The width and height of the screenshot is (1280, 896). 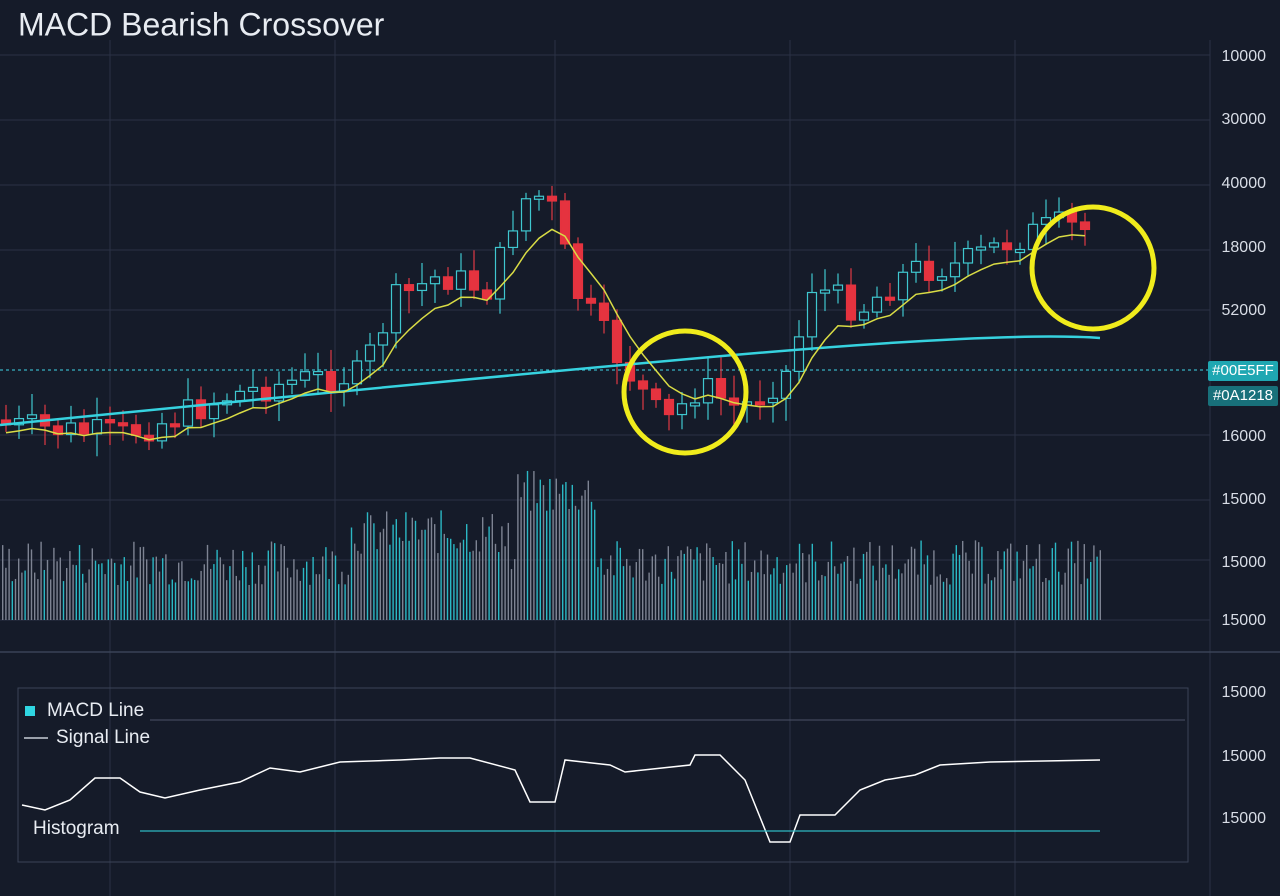 What do you see at coordinates (1244, 183) in the screenshot?
I see `axis-label: 40000` at bounding box center [1244, 183].